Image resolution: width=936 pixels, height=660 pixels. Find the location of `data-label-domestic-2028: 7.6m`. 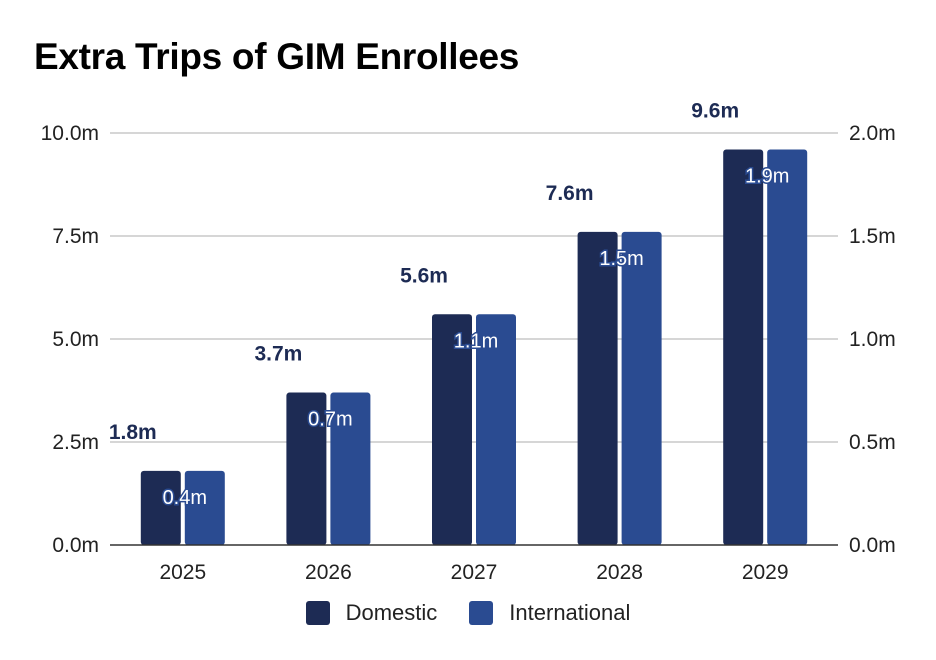

data-label-domestic-2028: 7.6m is located at coordinates (570, 193).